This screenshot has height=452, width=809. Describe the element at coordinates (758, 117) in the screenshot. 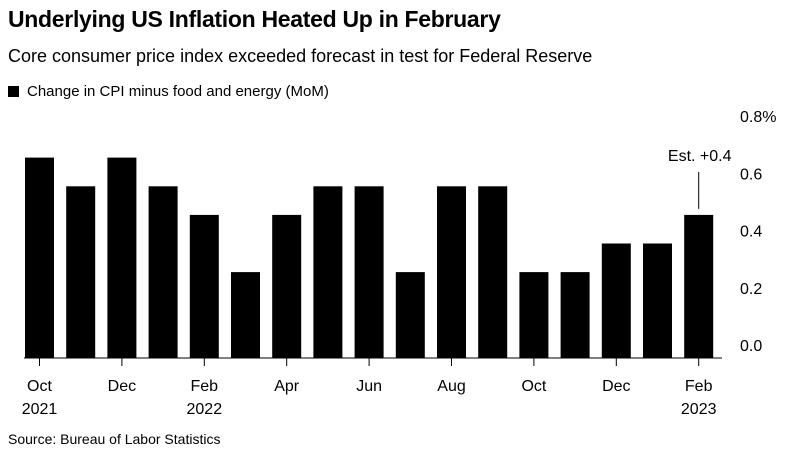

I see `y-tick-label: 0.8%` at that location.